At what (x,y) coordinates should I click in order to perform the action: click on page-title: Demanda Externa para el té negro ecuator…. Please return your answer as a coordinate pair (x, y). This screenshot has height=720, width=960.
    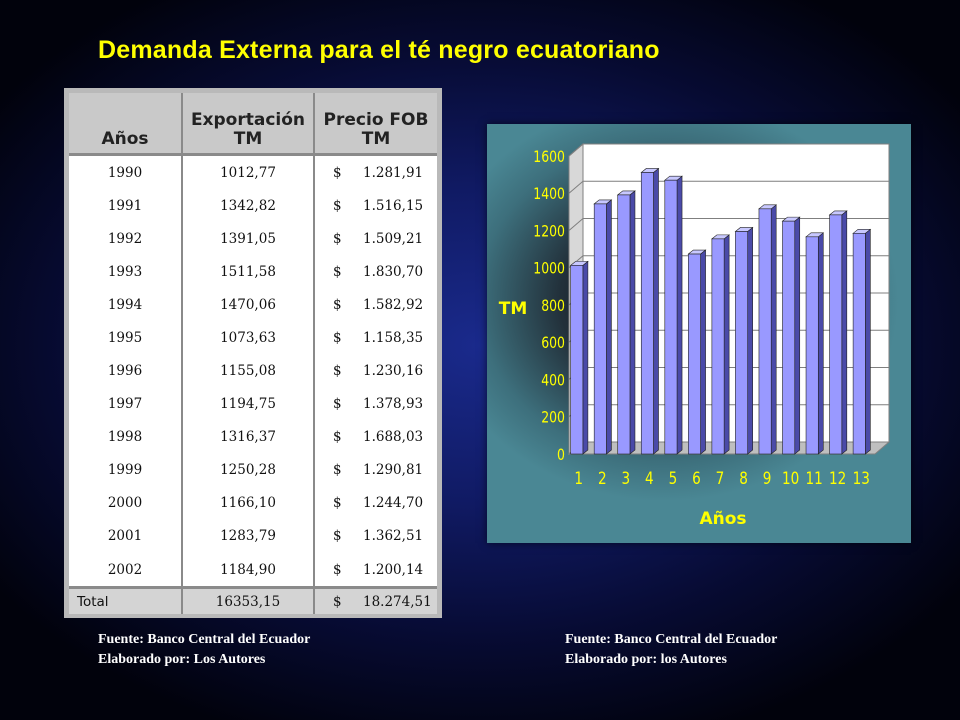
    Looking at the image, I should click on (379, 50).